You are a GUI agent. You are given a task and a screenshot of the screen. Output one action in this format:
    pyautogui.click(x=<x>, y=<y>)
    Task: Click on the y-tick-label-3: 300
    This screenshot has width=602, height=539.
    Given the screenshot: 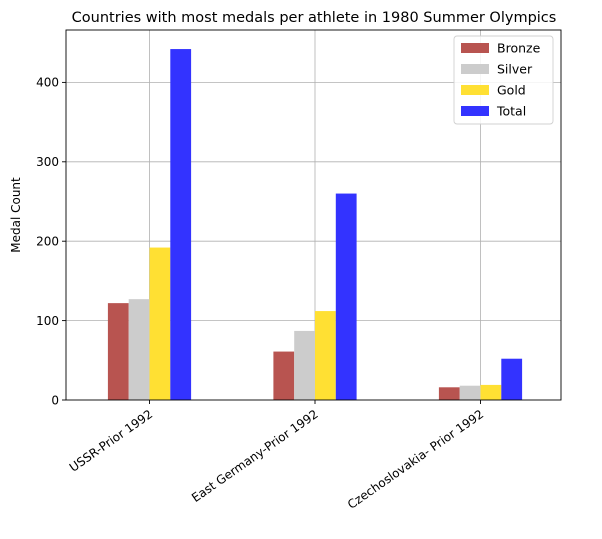 What is the action you would take?
    pyautogui.click(x=47, y=162)
    